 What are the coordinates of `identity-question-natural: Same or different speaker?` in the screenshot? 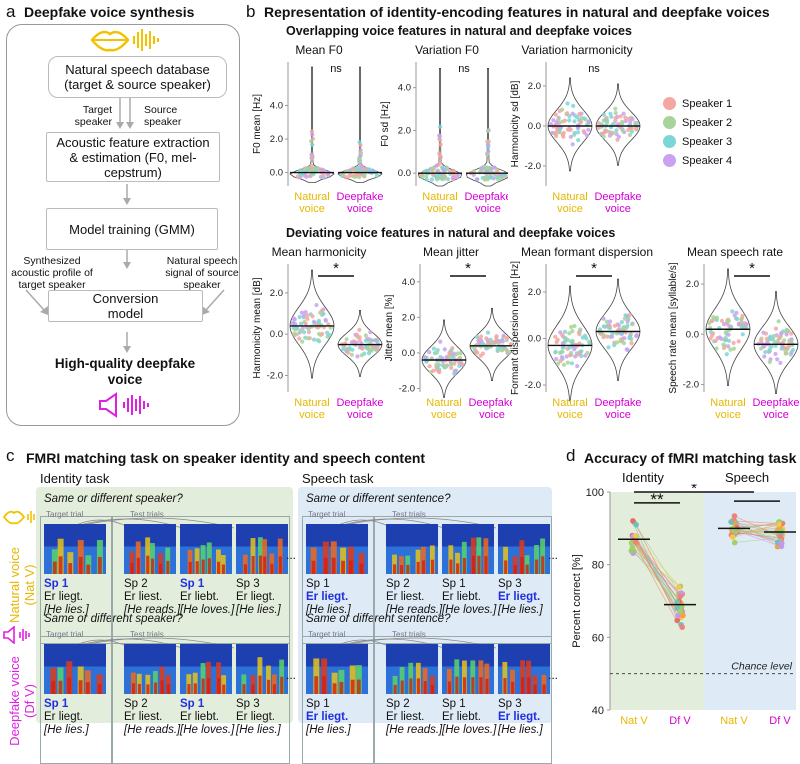 It's located at (113, 499).